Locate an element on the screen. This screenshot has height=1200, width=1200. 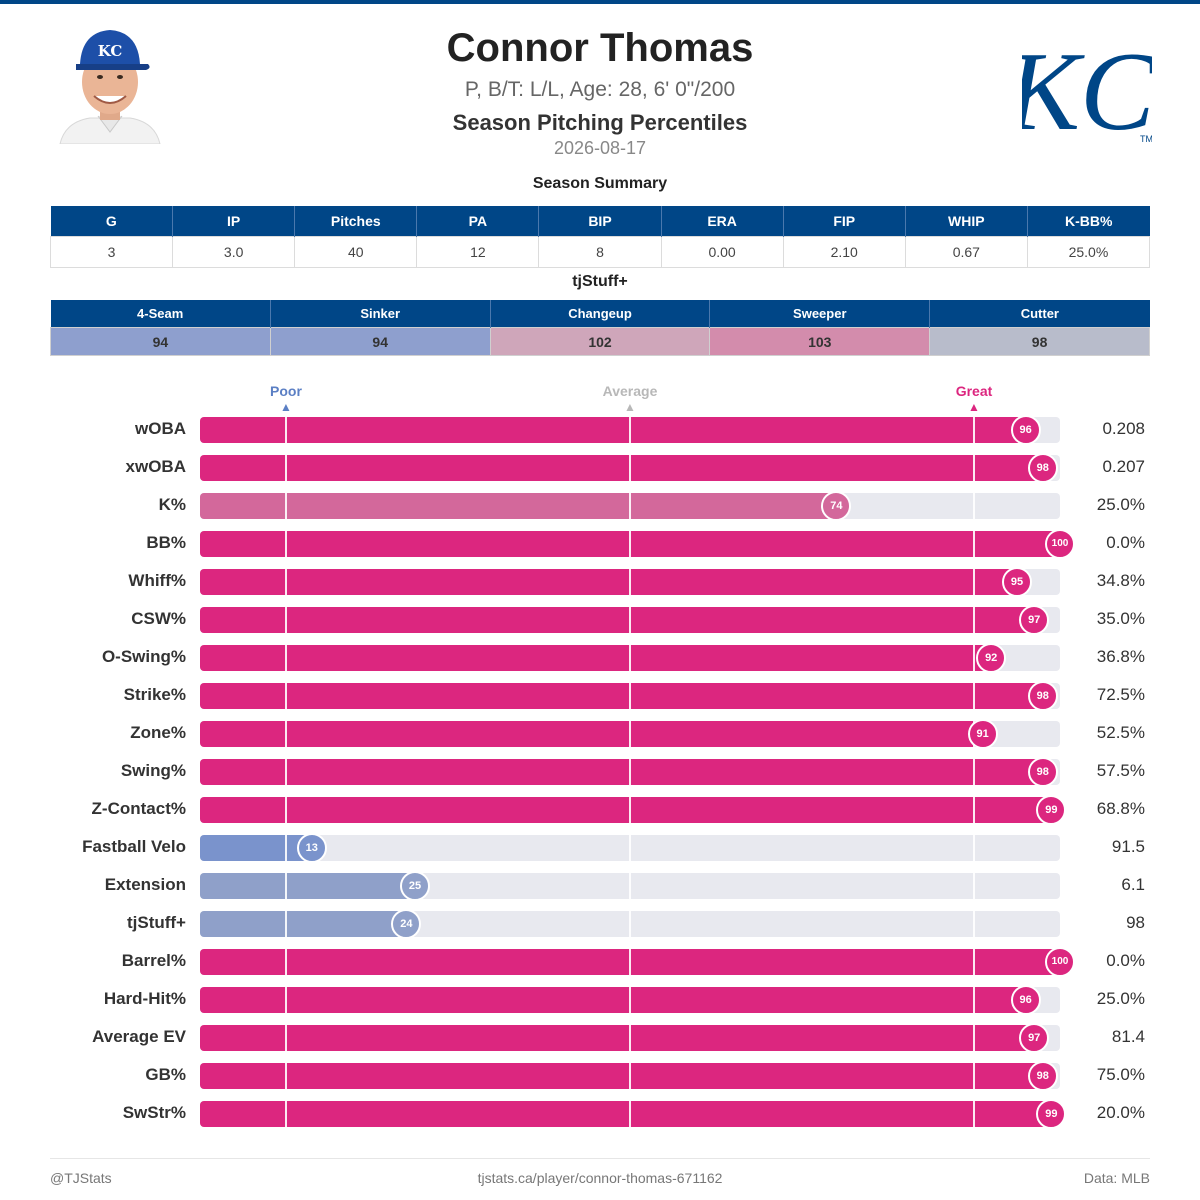
metric-label: Whiff% is located at coordinates (157, 580).